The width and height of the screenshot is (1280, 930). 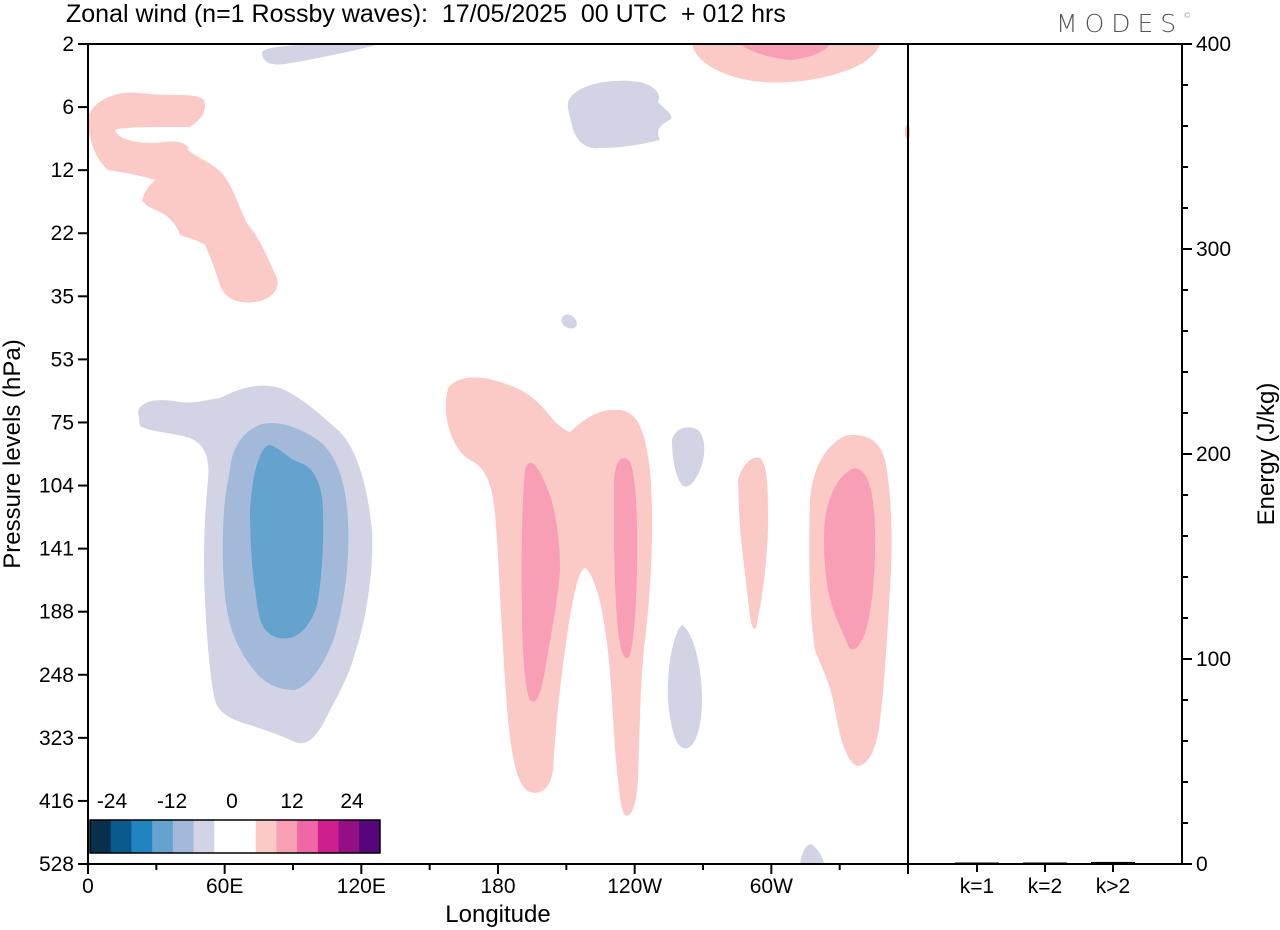 What do you see at coordinates (56, 738) in the screenshot?
I see `y-tick-label: 323` at bounding box center [56, 738].